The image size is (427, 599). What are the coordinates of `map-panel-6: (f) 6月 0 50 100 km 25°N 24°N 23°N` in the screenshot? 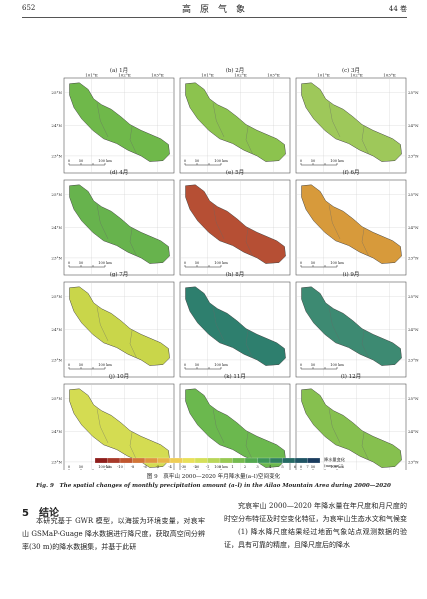 It's located at (357, 222).